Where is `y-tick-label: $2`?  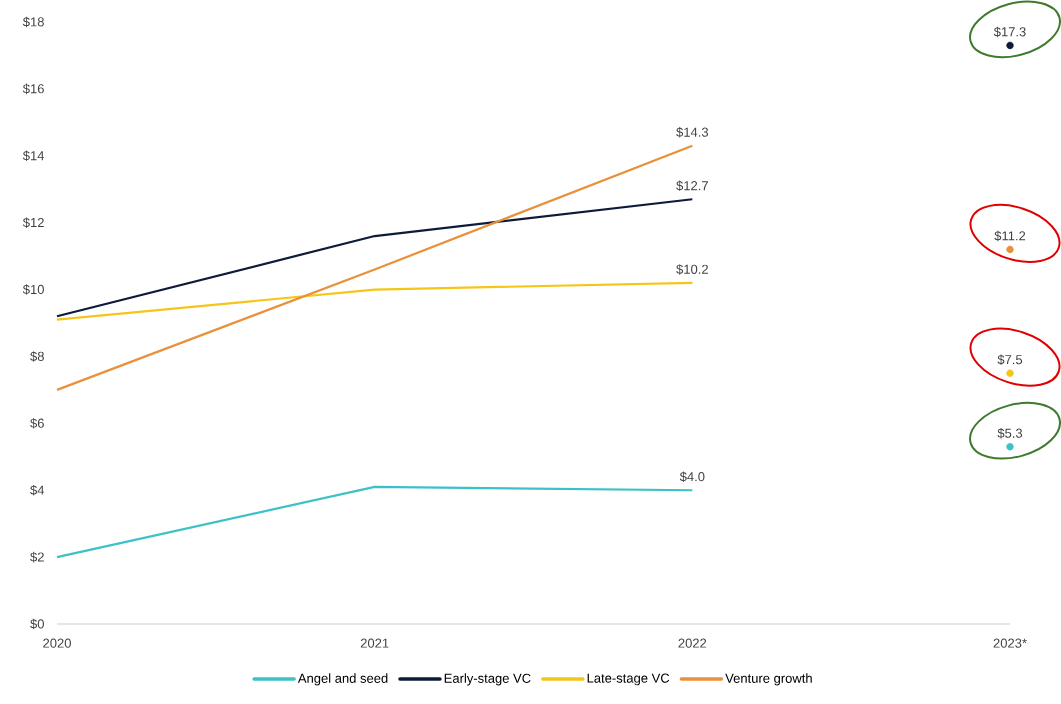 y-tick-label: $2 is located at coordinates (37, 557).